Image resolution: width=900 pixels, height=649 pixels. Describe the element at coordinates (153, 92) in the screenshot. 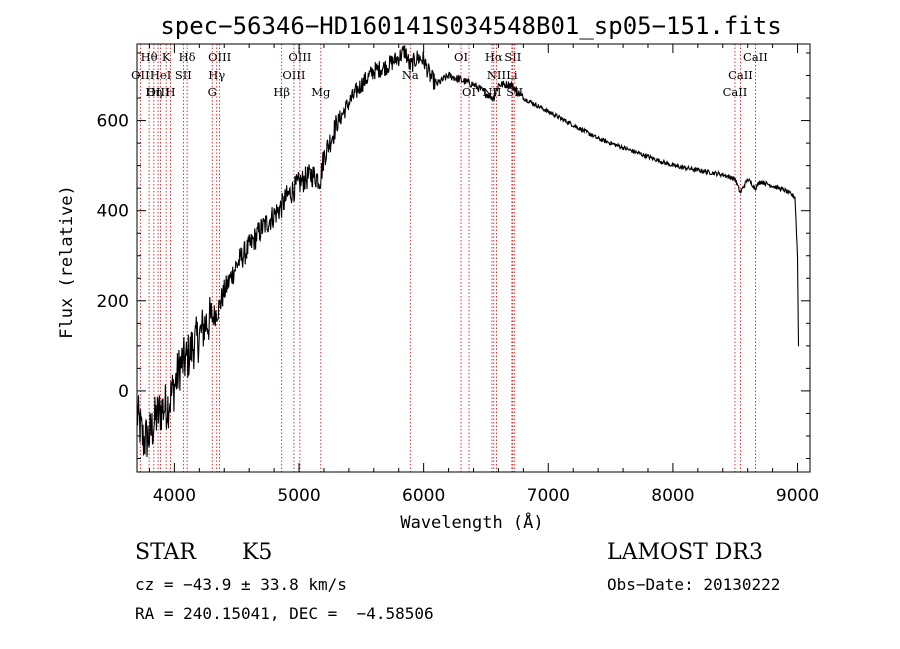

I see `spectral-line-label: Hη` at that location.